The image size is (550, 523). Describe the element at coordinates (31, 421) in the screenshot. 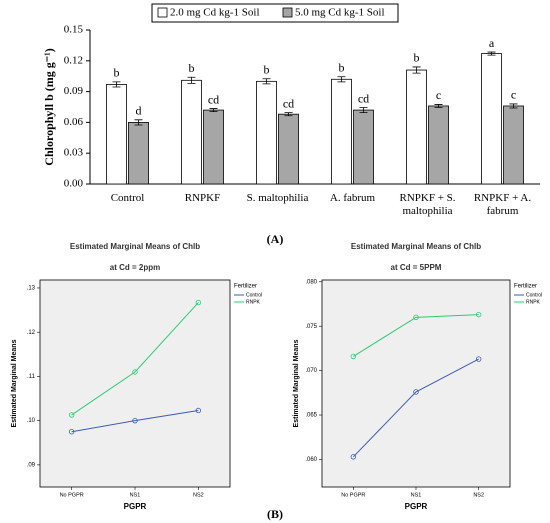

I see `y-tick-label: .10` at that location.